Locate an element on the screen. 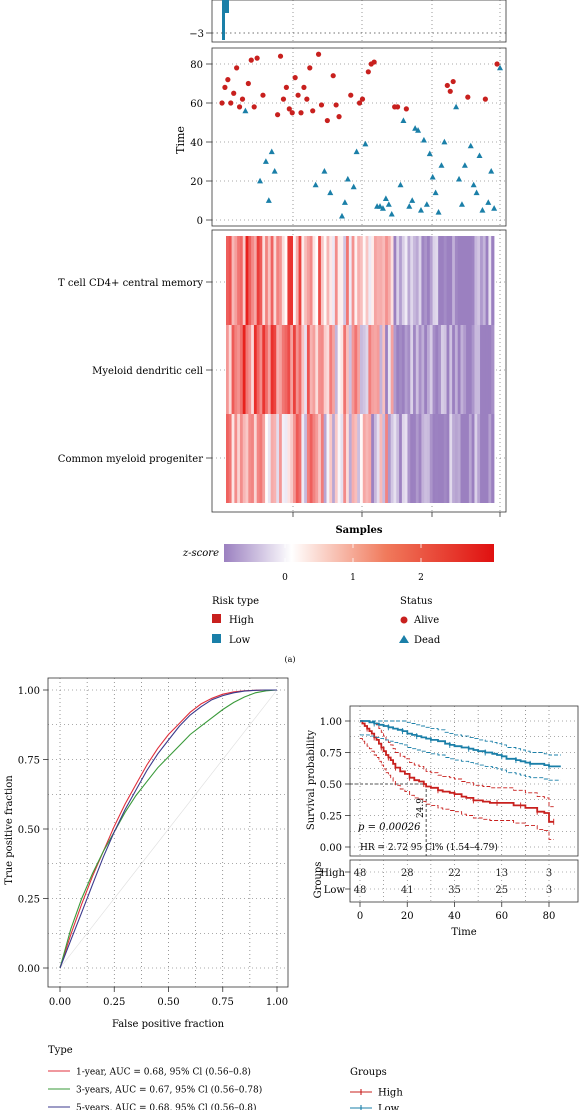 This screenshot has width=580, height=1110. zscore-colorbar is located at coordinates (359, 553).